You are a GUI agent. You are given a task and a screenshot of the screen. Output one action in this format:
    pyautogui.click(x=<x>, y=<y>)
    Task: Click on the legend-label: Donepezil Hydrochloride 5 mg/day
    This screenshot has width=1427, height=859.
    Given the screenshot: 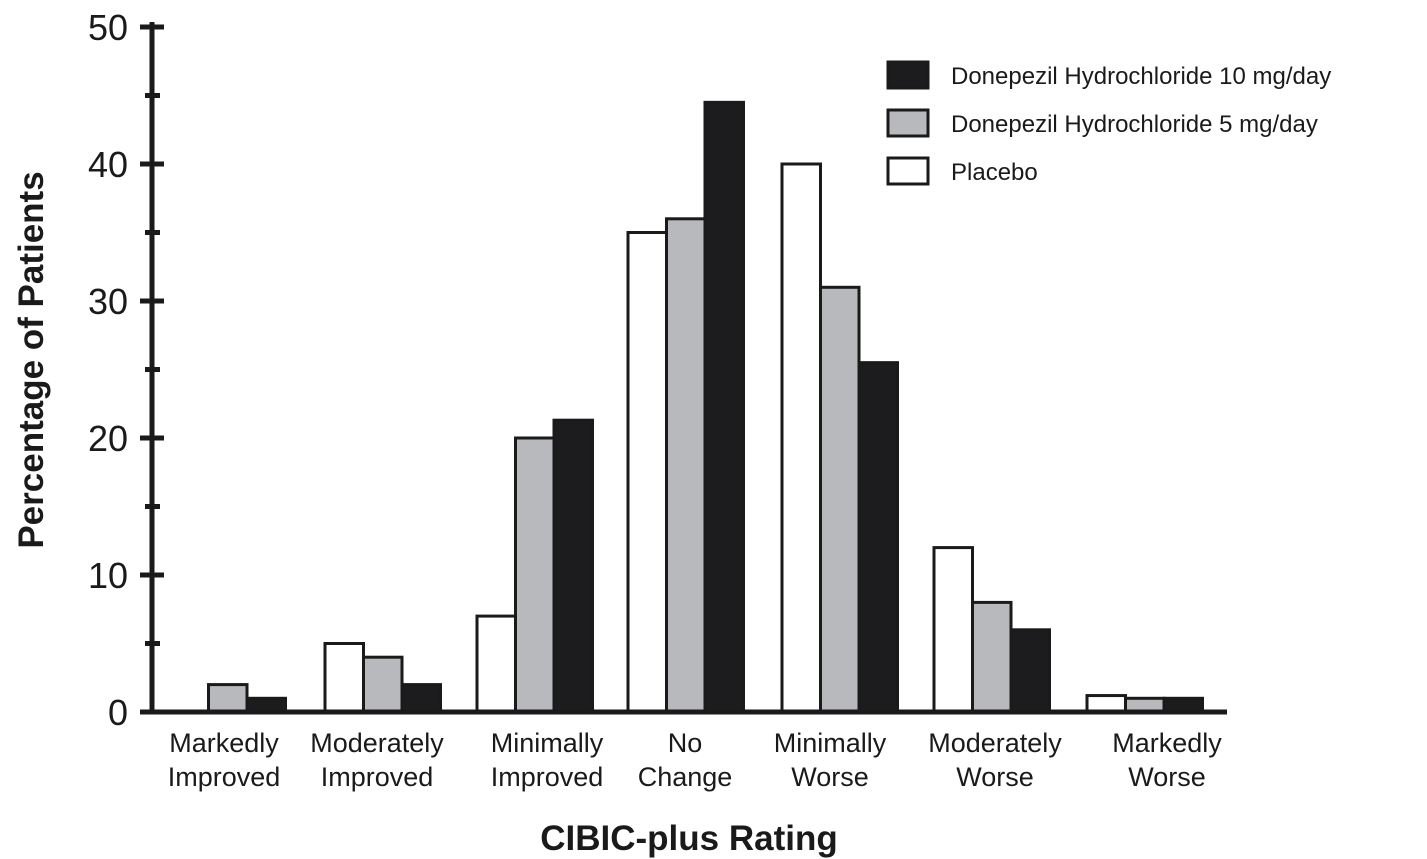 What is the action you would take?
    pyautogui.click(x=1134, y=124)
    